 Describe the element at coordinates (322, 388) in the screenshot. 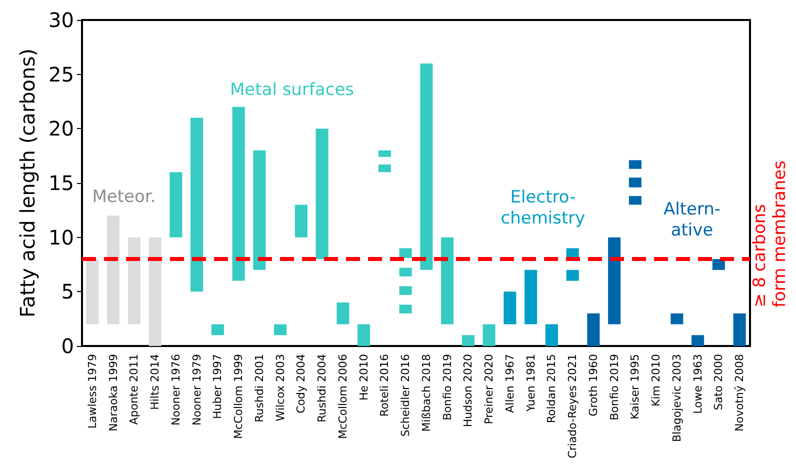

I see `x-tick-label: Rushdi 2004` at that location.